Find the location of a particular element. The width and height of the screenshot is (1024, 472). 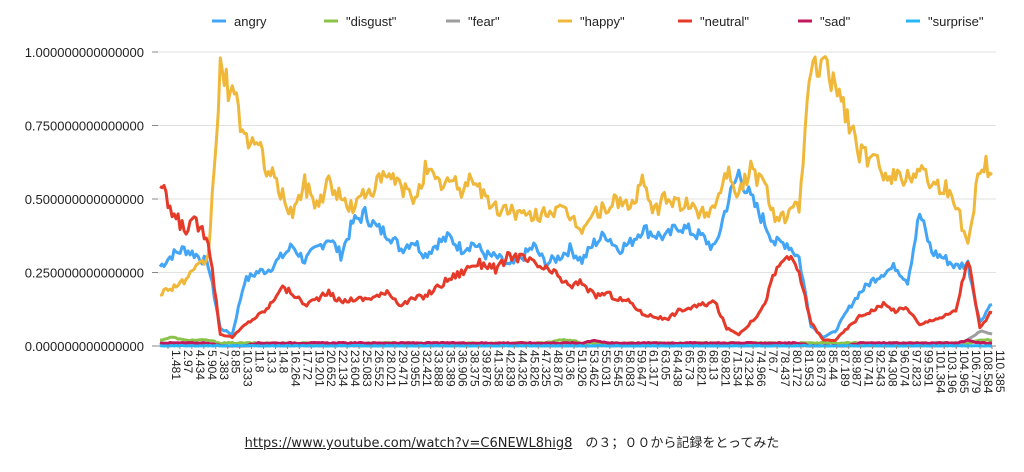

x-tick-label: 51.926 is located at coordinates (582, 368).